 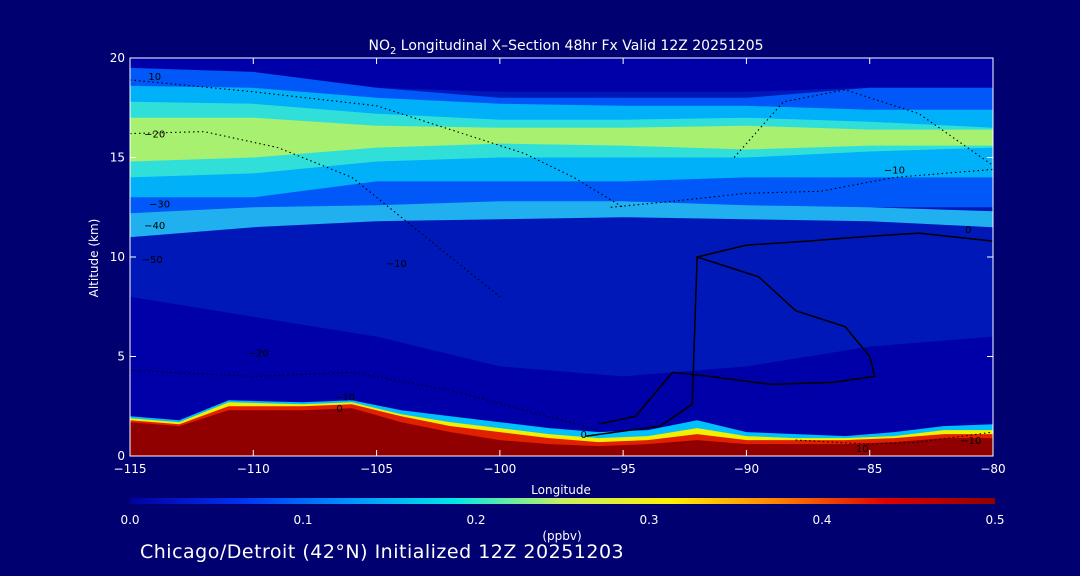 What do you see at coordinates (894, 170) in the screenshot?
I see `contour-label-8: −10` at bounding box center [894, 170].